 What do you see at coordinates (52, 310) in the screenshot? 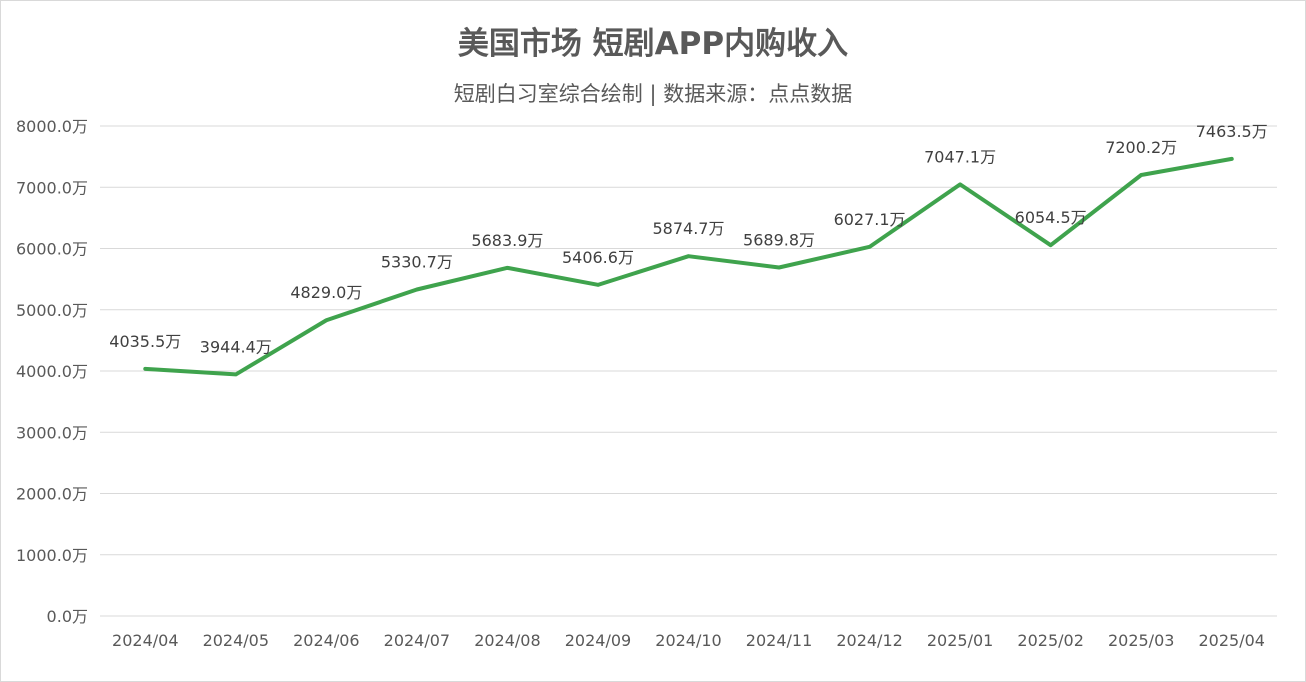
I see `y-tick-label: 5000.0万` at bounding box center [52, 310].